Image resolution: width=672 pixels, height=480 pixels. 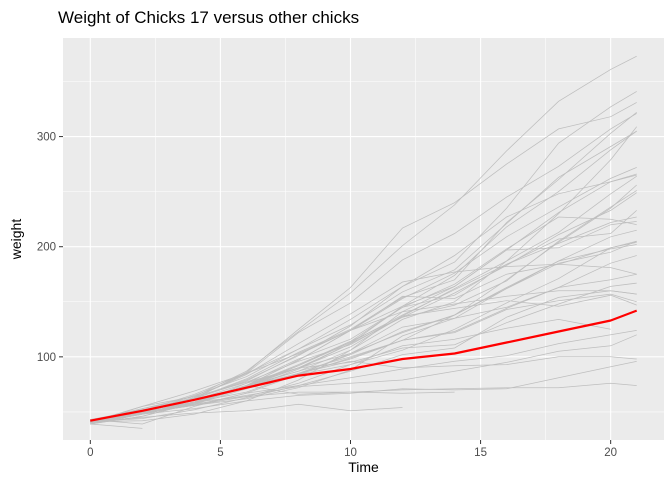 What do you see at coordinates (16, 240) in the screenshot?
I see `y-axis-title: weight` at bounding box center [16, 240].